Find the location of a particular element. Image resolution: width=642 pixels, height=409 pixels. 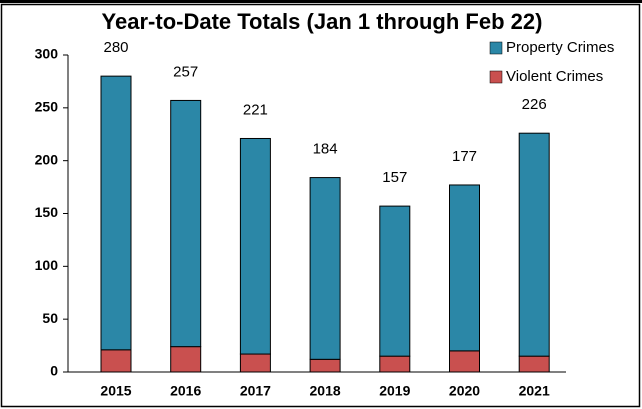

total-label: 221 is located at coordinates (255, 109).